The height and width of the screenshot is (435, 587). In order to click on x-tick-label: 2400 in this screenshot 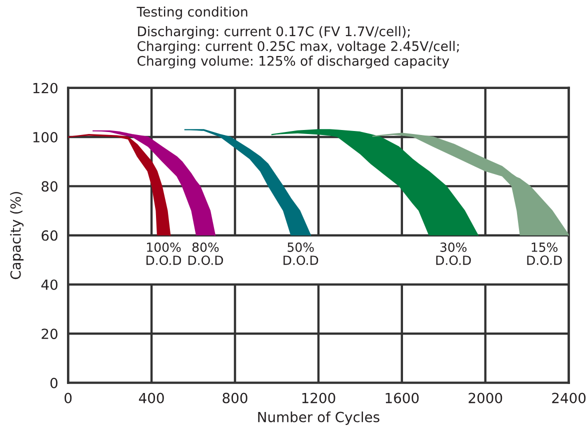, I will do `click(569, 398)`.